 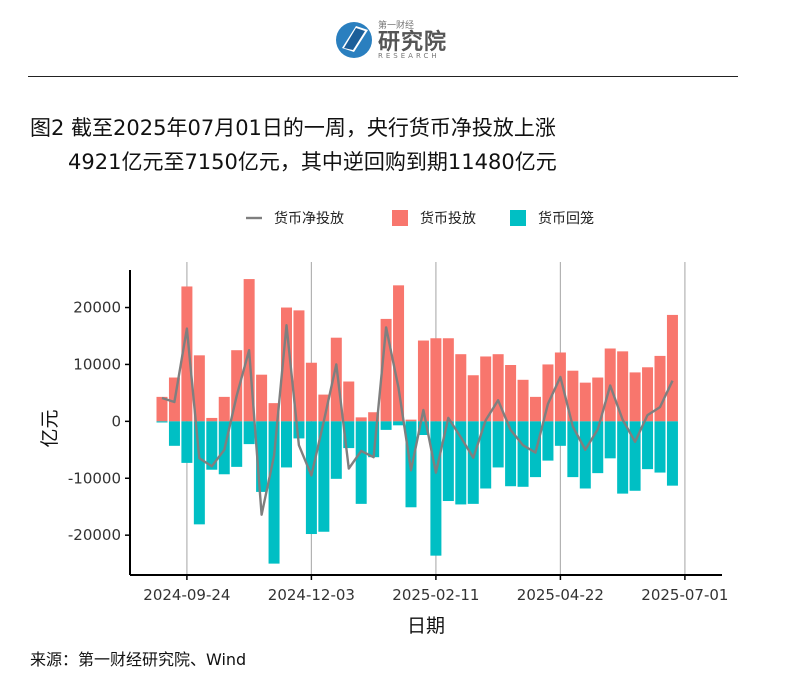 What do you see at coordinates (116, 421) in the screenshot?
I see `y-tick-label: 0` at bounding box center [116, 421].